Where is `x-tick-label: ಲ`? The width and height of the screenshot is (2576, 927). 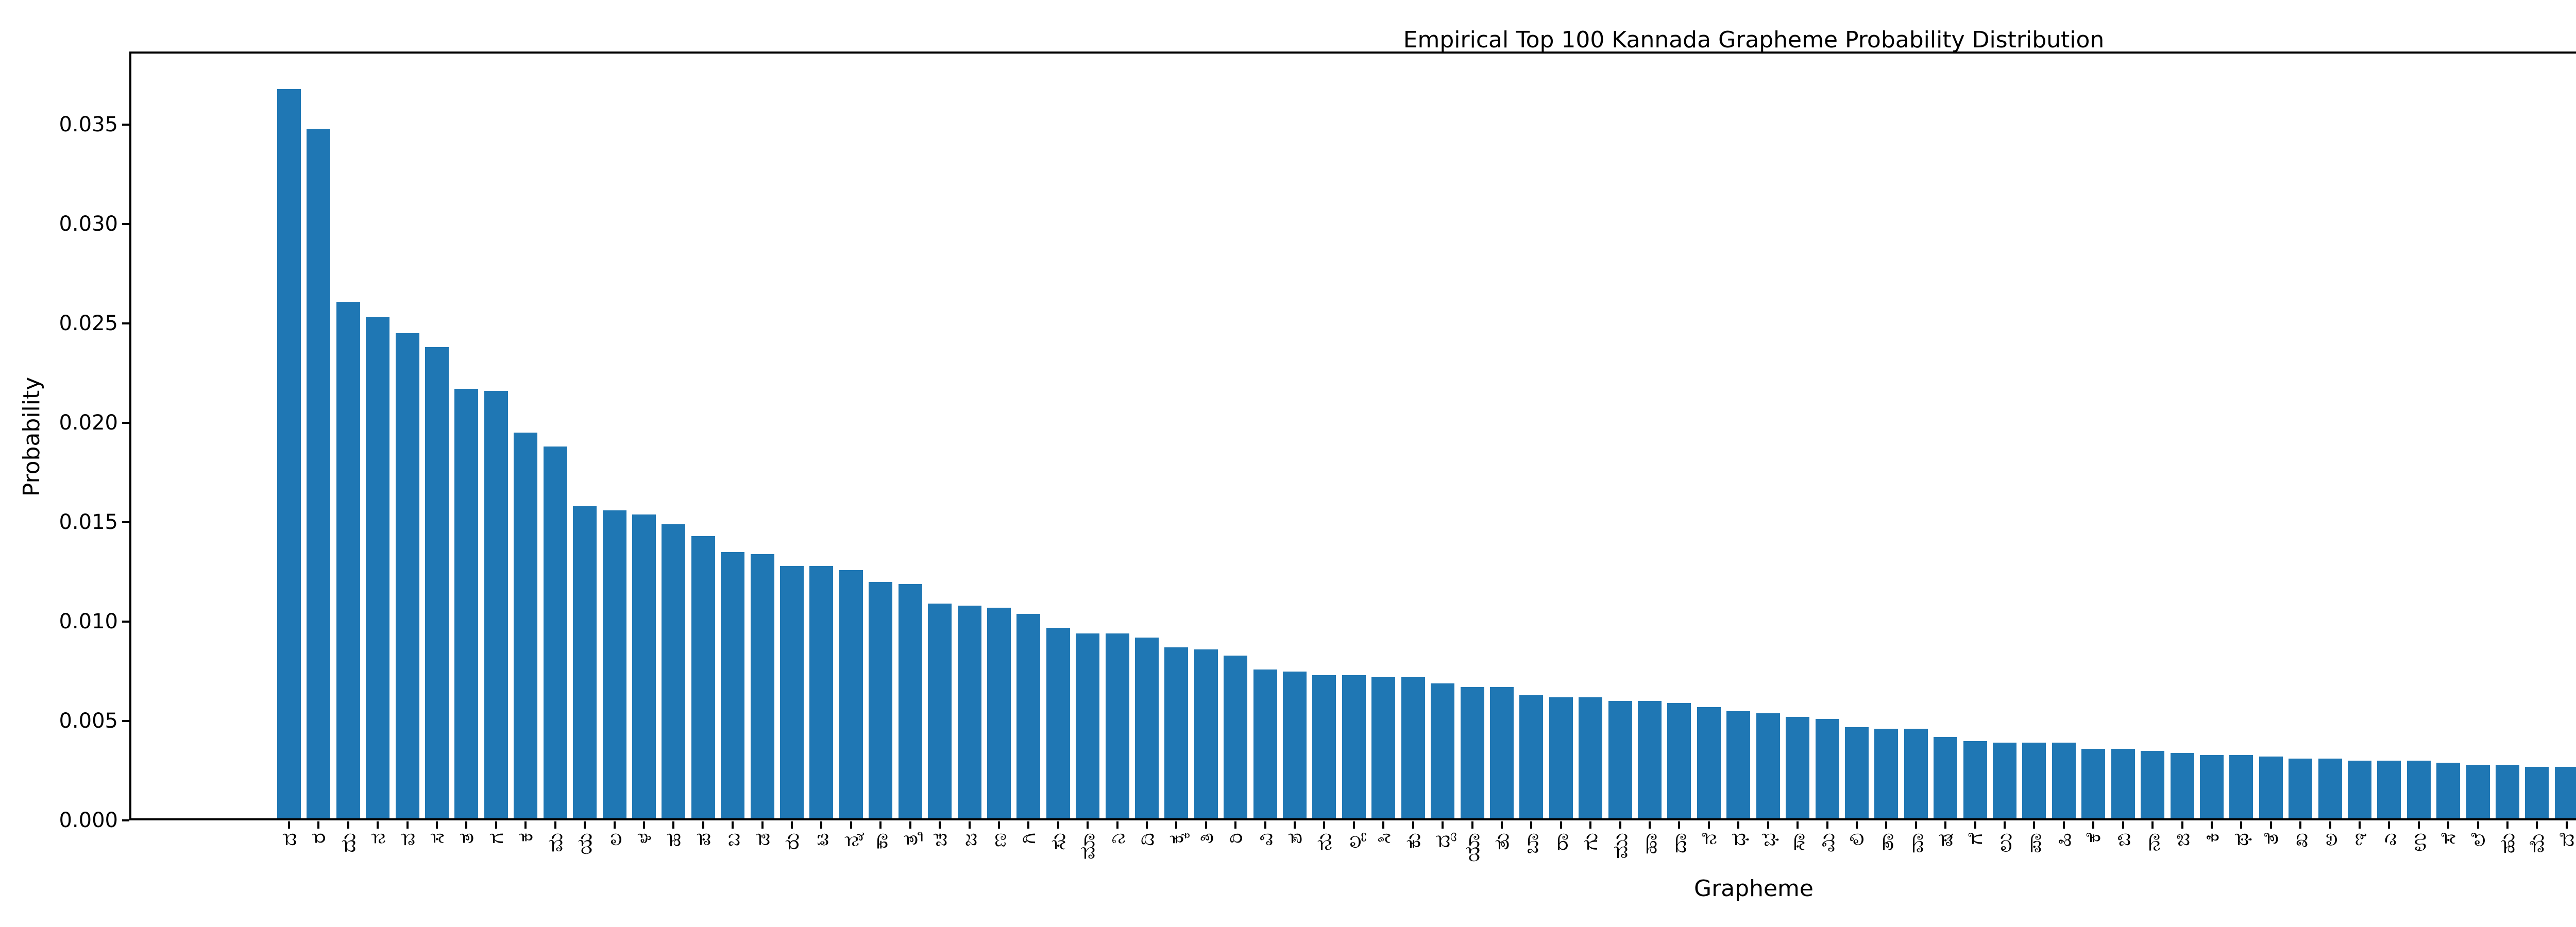
x-tick-label: ಲ is located at coordinates (614, 839).